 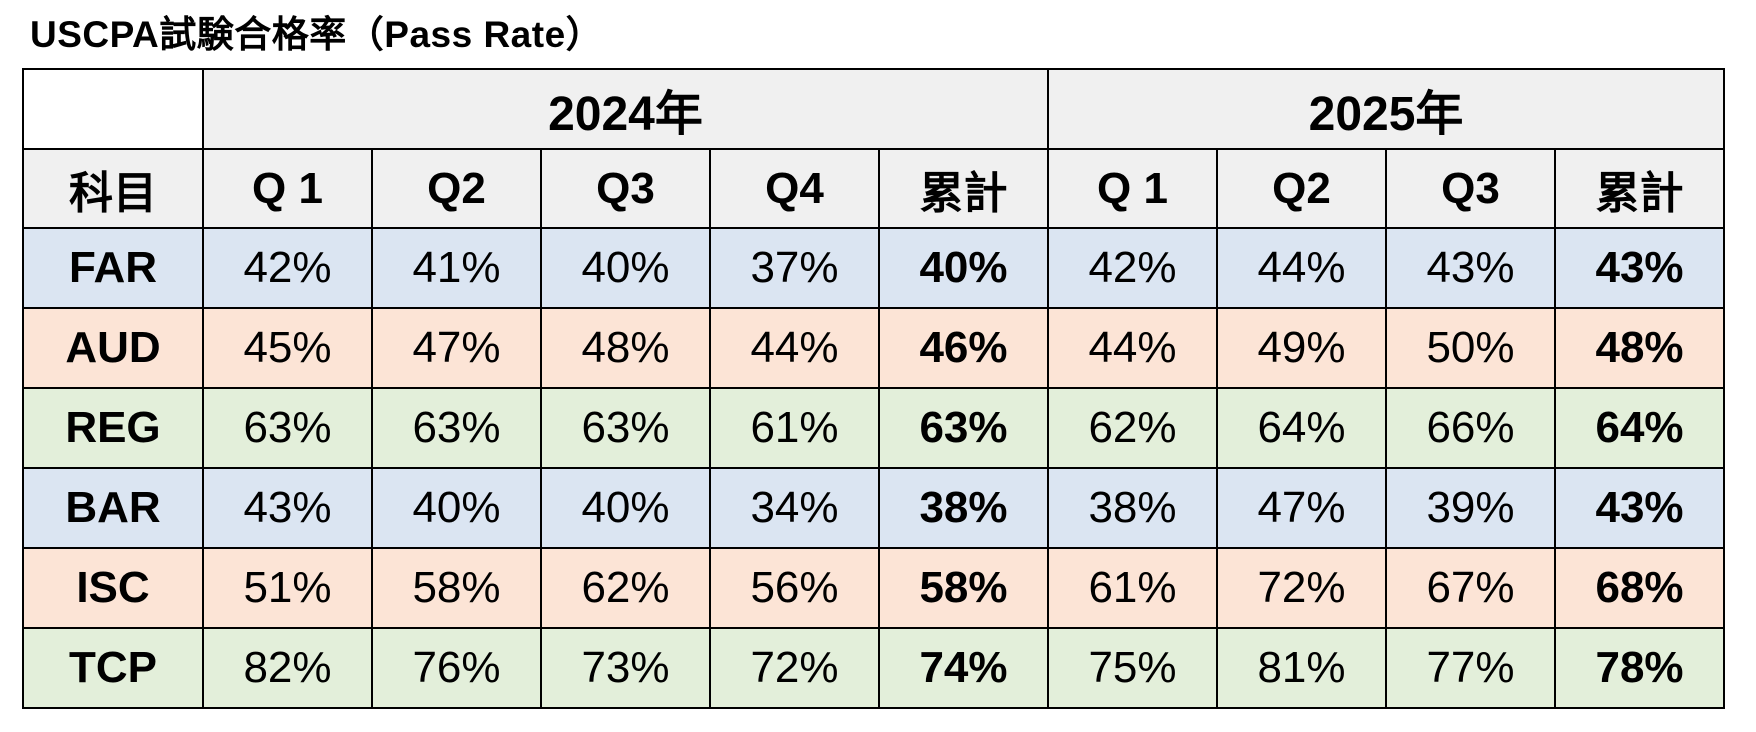 I want to click on table-row-reg: REG 63% 63% 63% 61% 63% 62% 64% 66% 64%, so click(x=874, y=428).